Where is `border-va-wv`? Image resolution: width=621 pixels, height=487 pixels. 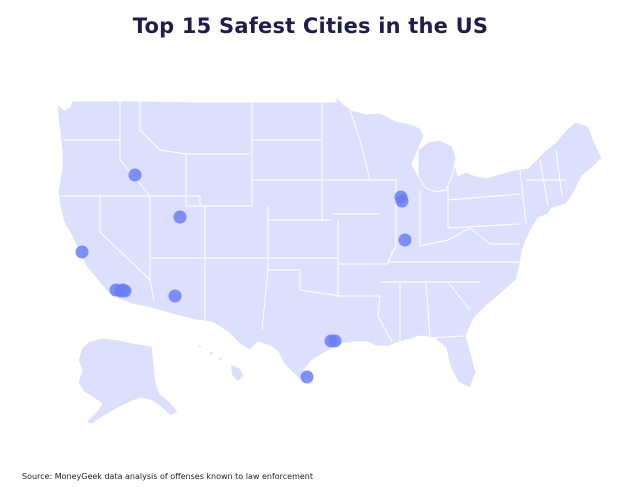 border-va-wv is located at coordinates (494, 236).